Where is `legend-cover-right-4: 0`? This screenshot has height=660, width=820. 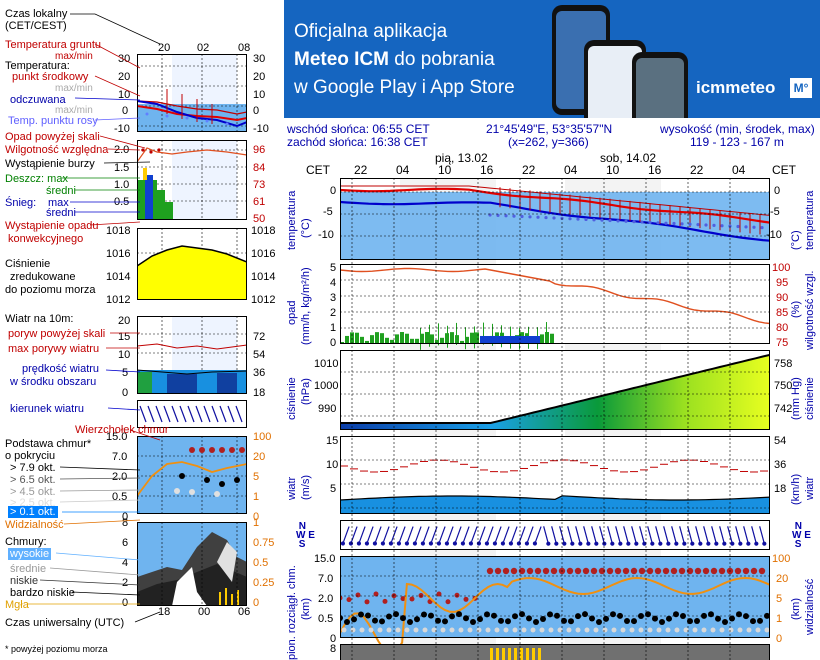 legend-cover-right-4: 0 is located at coordinates (256, 603).